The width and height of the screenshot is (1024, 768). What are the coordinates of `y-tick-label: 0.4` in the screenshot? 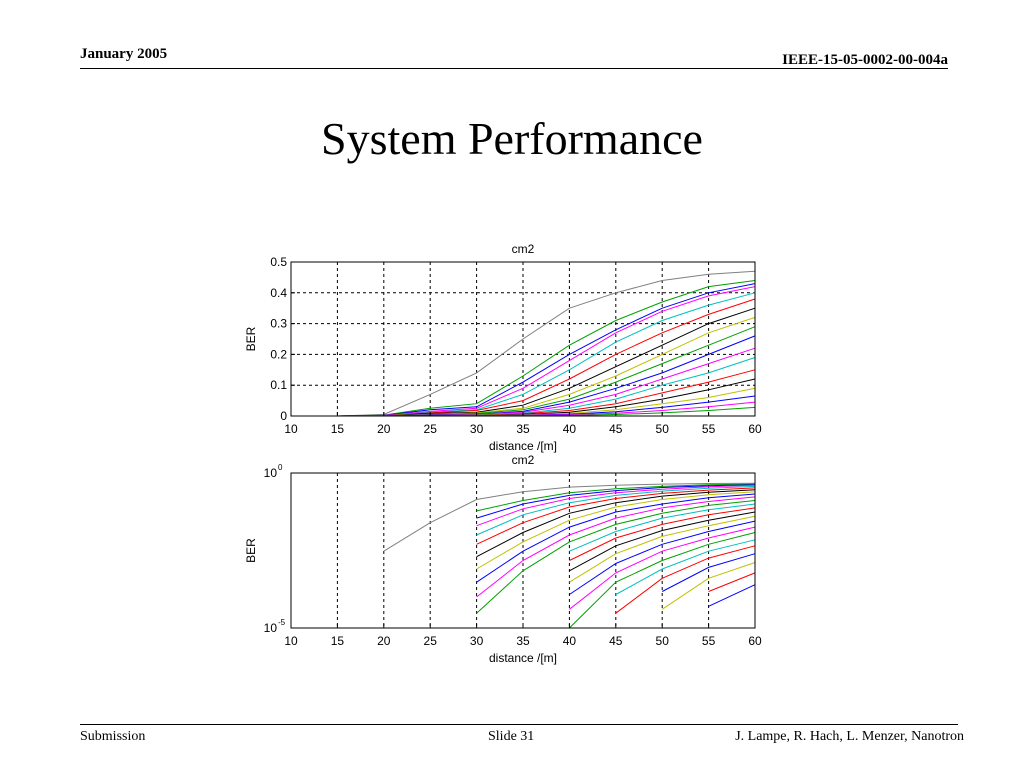 It's located at (278, 293).